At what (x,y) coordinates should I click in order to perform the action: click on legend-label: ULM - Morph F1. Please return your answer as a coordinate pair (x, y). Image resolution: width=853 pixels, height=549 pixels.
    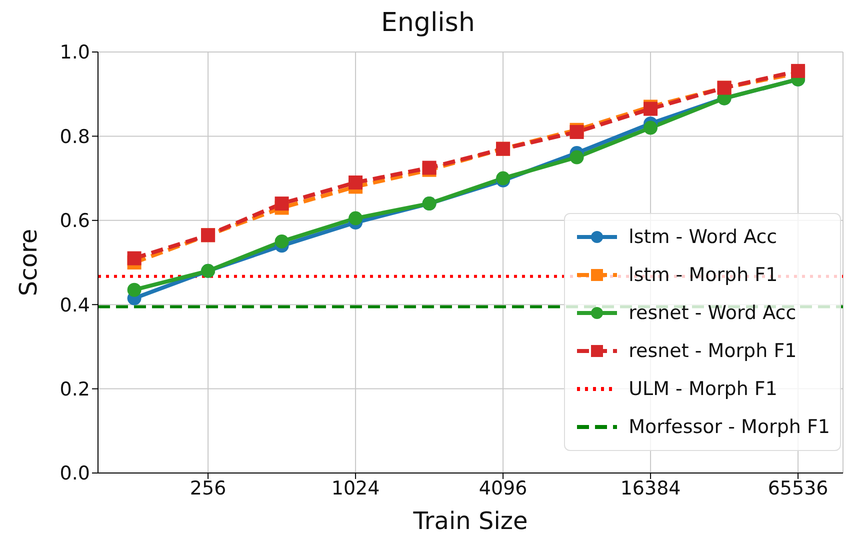
    Looking at the image, I should click on (703, 389).